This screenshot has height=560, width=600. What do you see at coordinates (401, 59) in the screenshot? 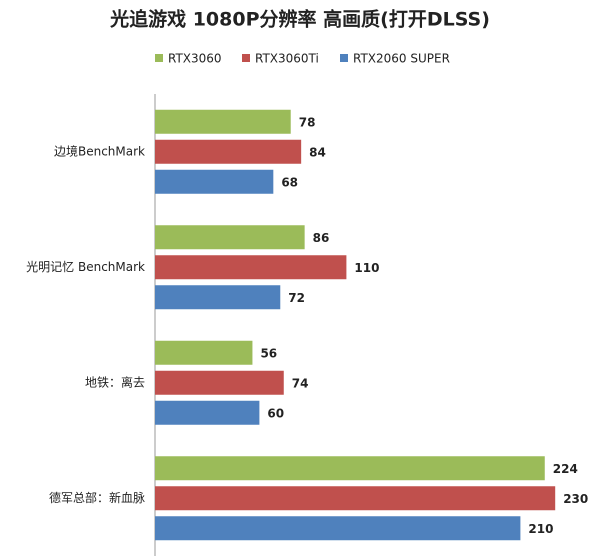
I see `legend-label: RTX2060 SUPER` at bounding box center [401, 59].